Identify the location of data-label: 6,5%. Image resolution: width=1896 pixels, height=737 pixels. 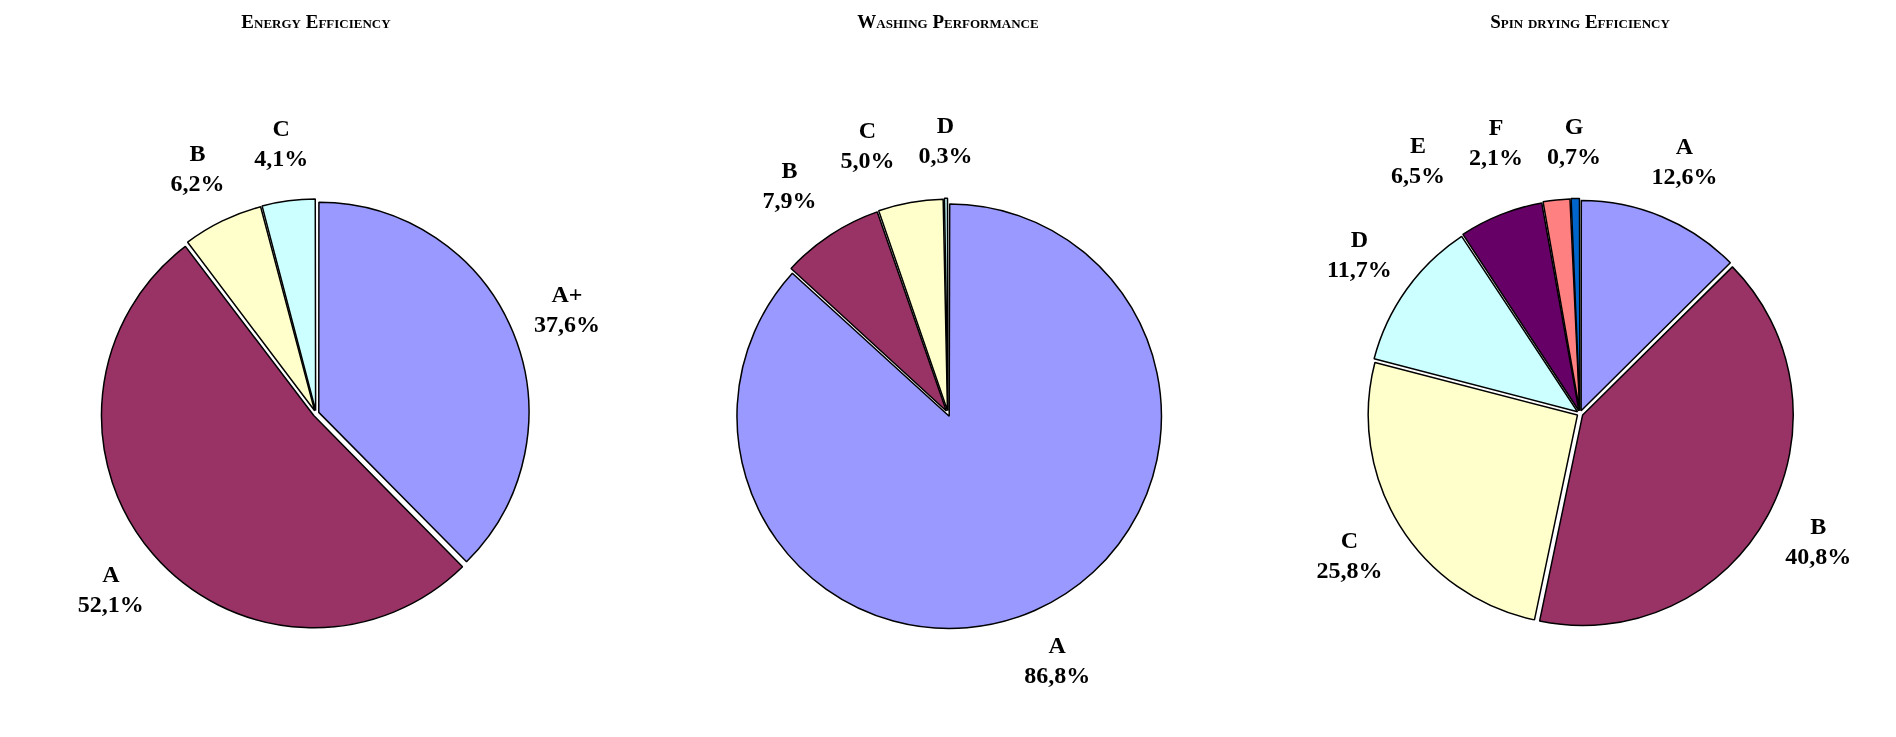
(1418, 174).